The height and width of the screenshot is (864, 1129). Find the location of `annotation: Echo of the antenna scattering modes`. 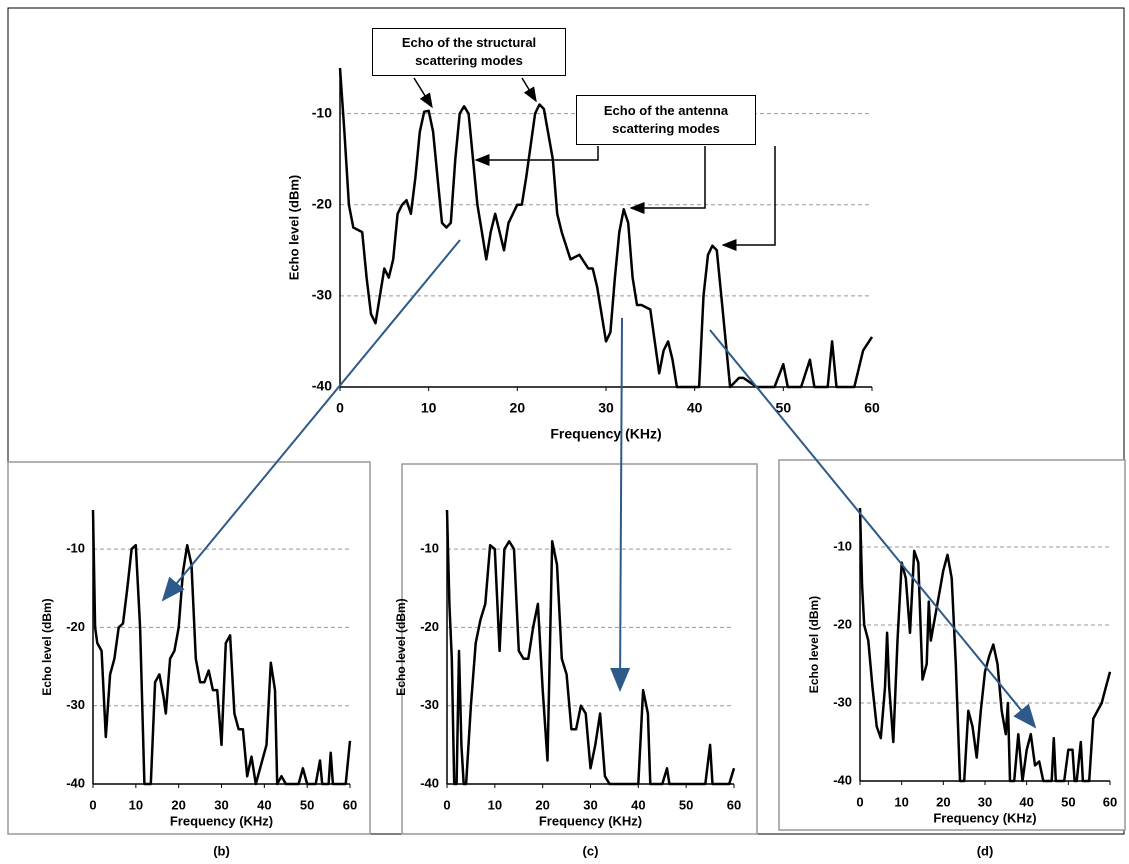

annotation: Echo of the antenna scattering modes is located at coordinates (666, 120).